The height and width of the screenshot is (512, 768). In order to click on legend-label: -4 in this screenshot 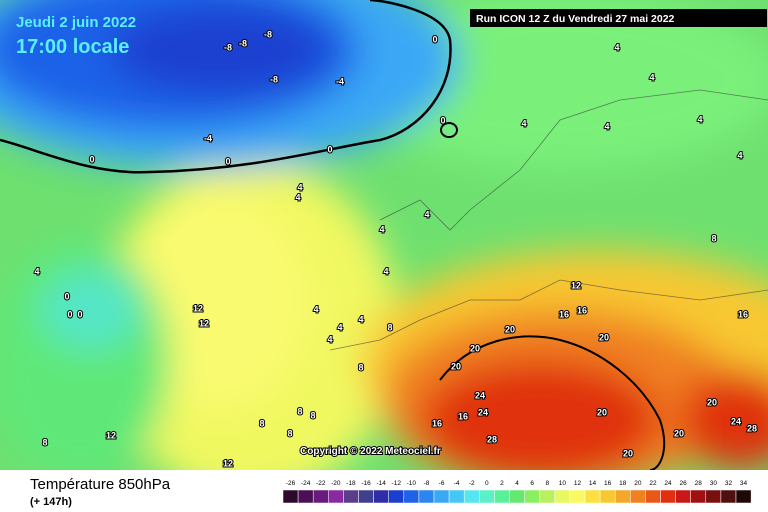, I will do `click(457, 483)`.